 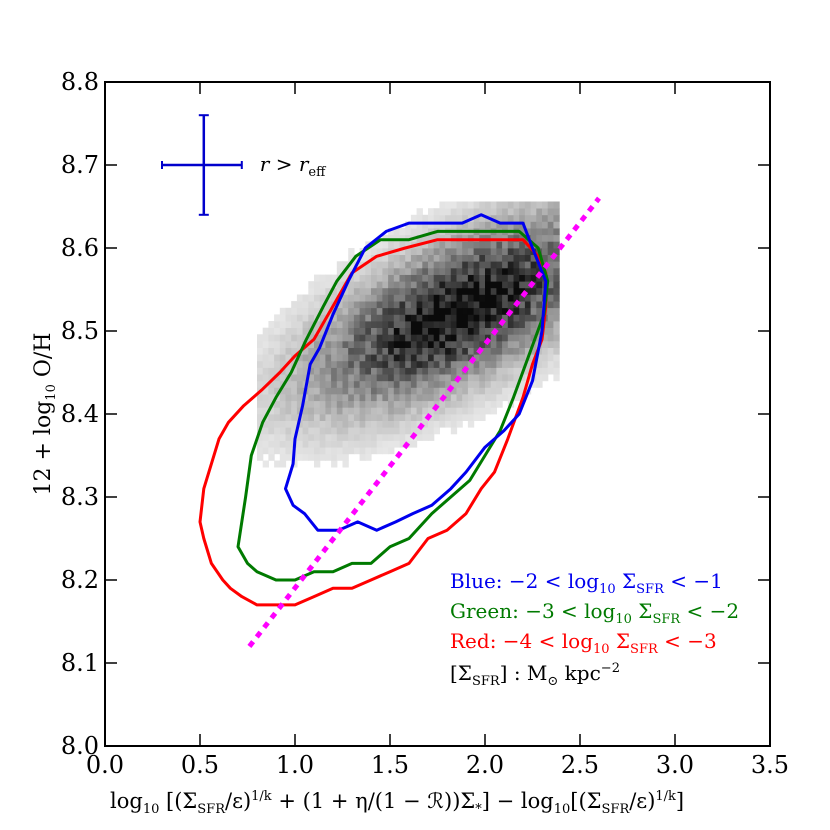 What do you see at coordinates (390, 765) in the screenshot?
I see `x-tick-label: 1.5` at bounding box center [390, 765].